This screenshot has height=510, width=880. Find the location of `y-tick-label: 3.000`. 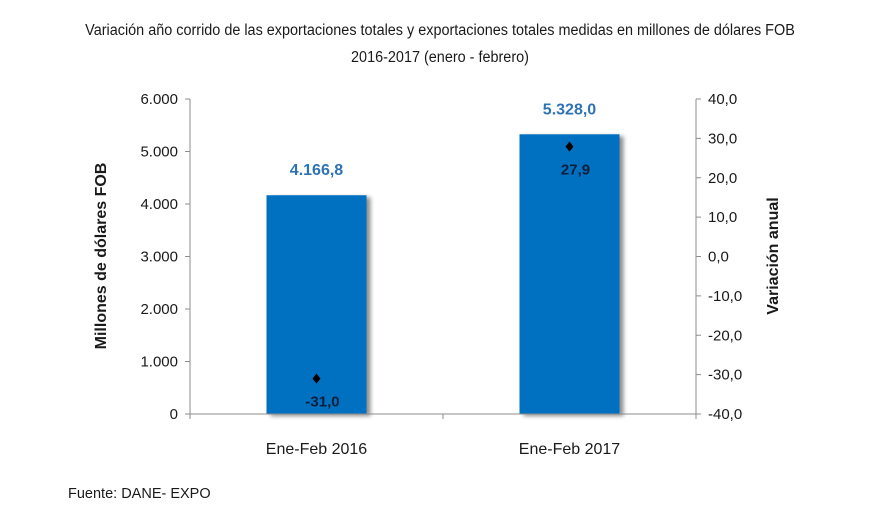

y-tick-label: 3.000 is located at coordinates (159, 257).